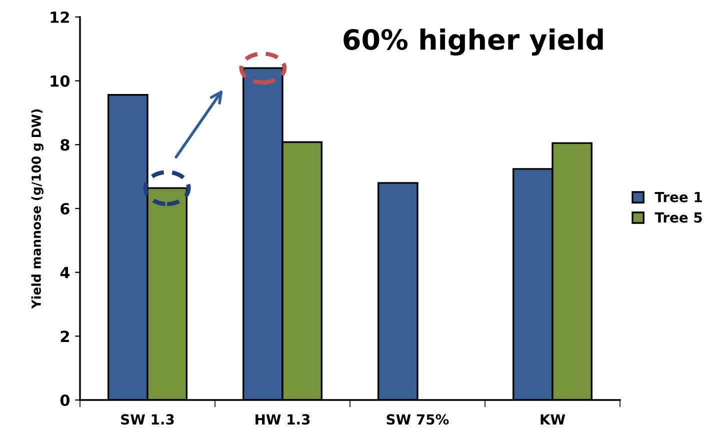 The width and height of the screenshot is (726, 438). I want to click on y-tick-label: 8, so click(65, 145).